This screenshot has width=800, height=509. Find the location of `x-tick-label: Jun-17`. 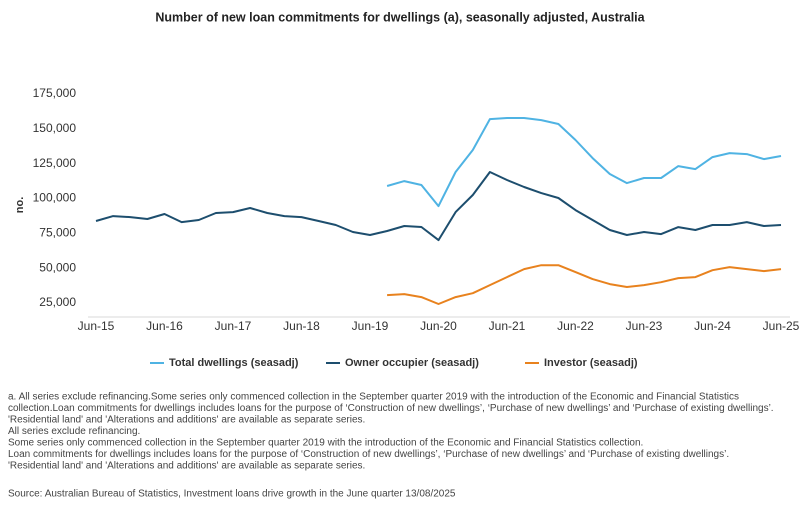

x-tick-label: Jun-17 is located at coordinates (233, 326).